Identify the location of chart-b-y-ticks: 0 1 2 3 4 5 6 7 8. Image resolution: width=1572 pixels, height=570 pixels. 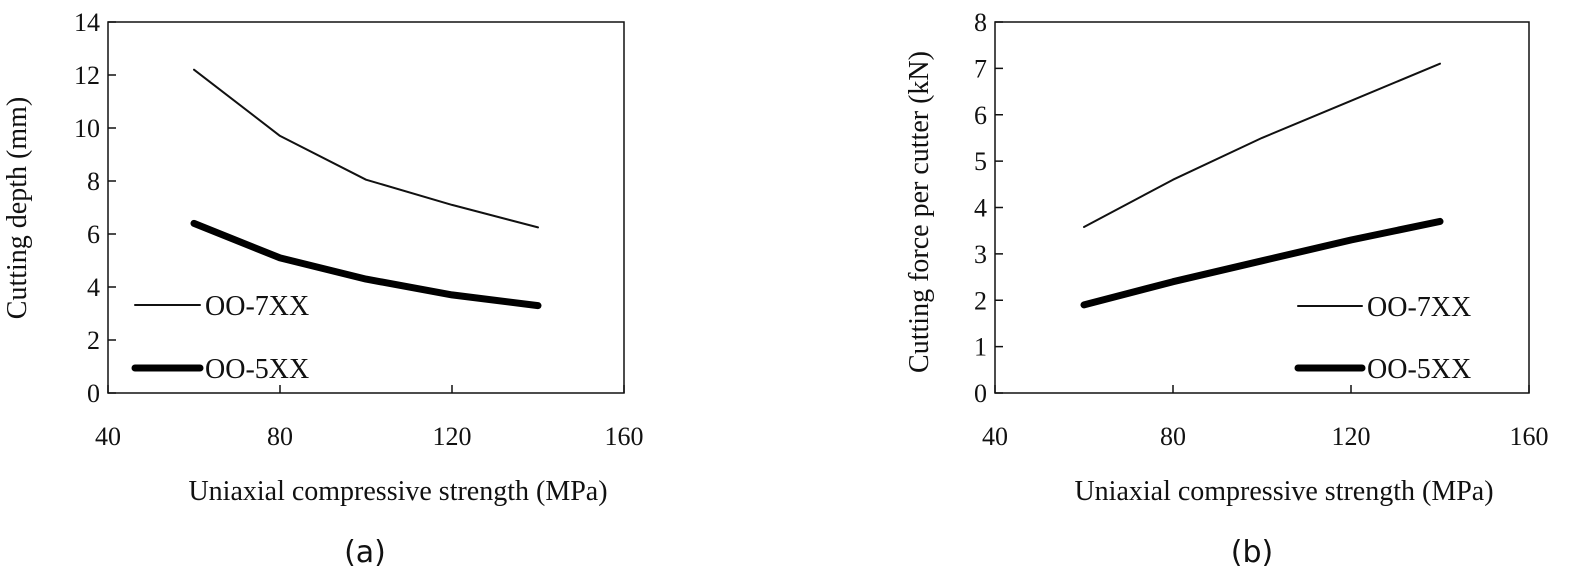
(988, 208).